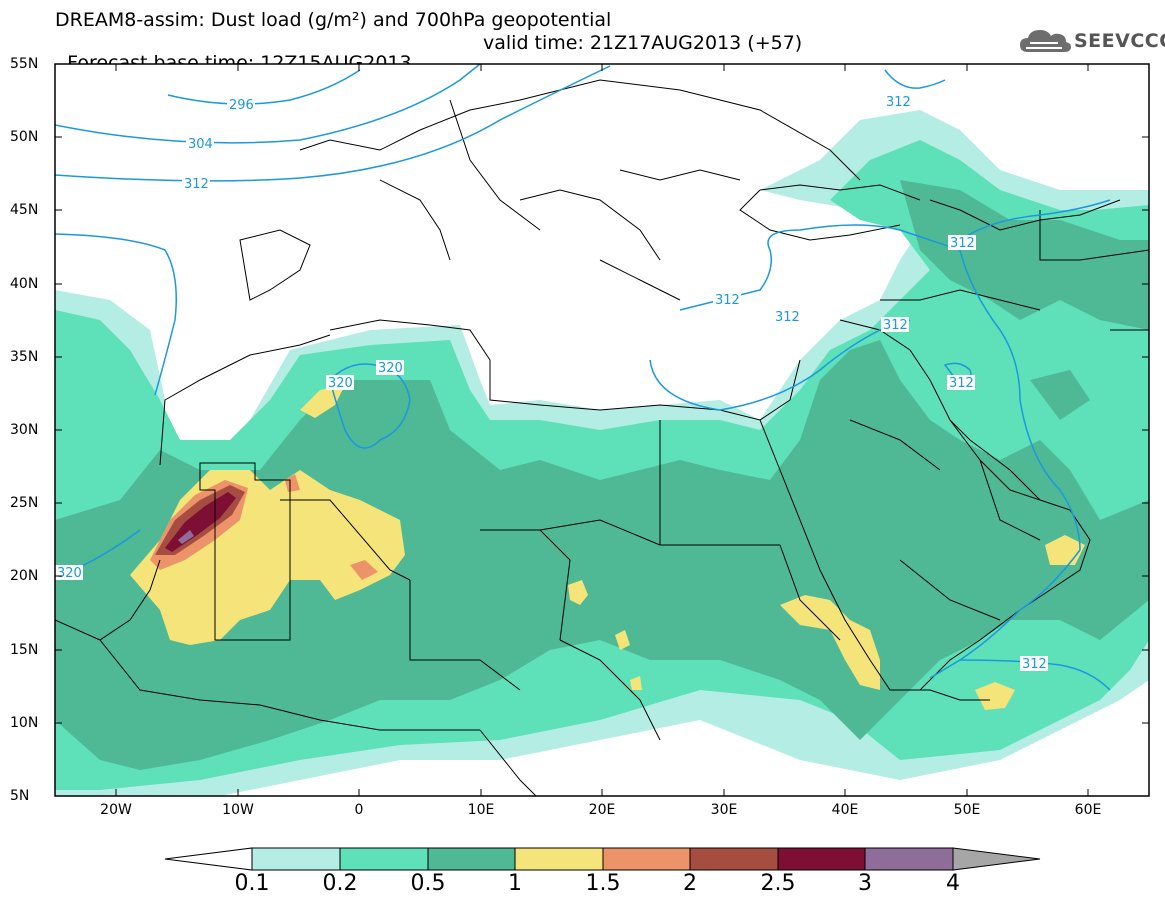 The height and width of the screenshot is (907, 1165). I want to click on colorbar-label: 0.1, so click(252, 883).